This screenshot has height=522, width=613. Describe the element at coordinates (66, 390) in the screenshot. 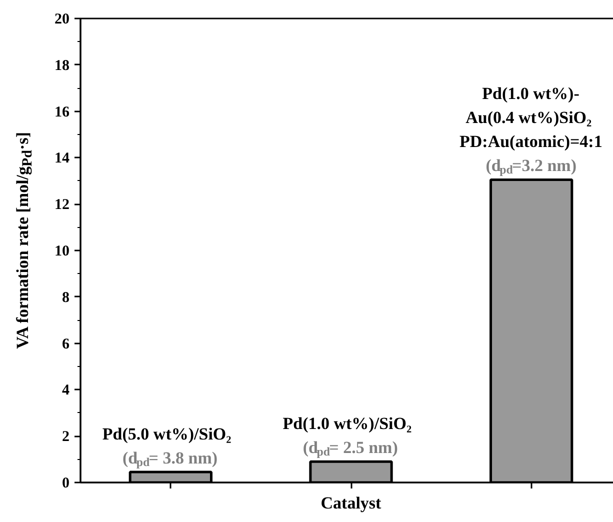

I see `y-tick-label: 4` at that location.